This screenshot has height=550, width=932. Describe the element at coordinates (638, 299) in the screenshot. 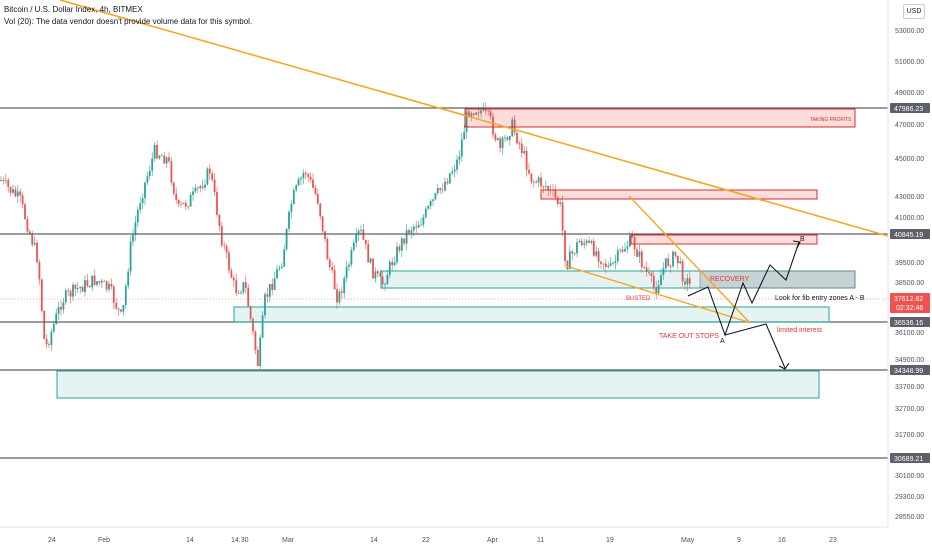

I see `busted-label: BUSTED` at that location.